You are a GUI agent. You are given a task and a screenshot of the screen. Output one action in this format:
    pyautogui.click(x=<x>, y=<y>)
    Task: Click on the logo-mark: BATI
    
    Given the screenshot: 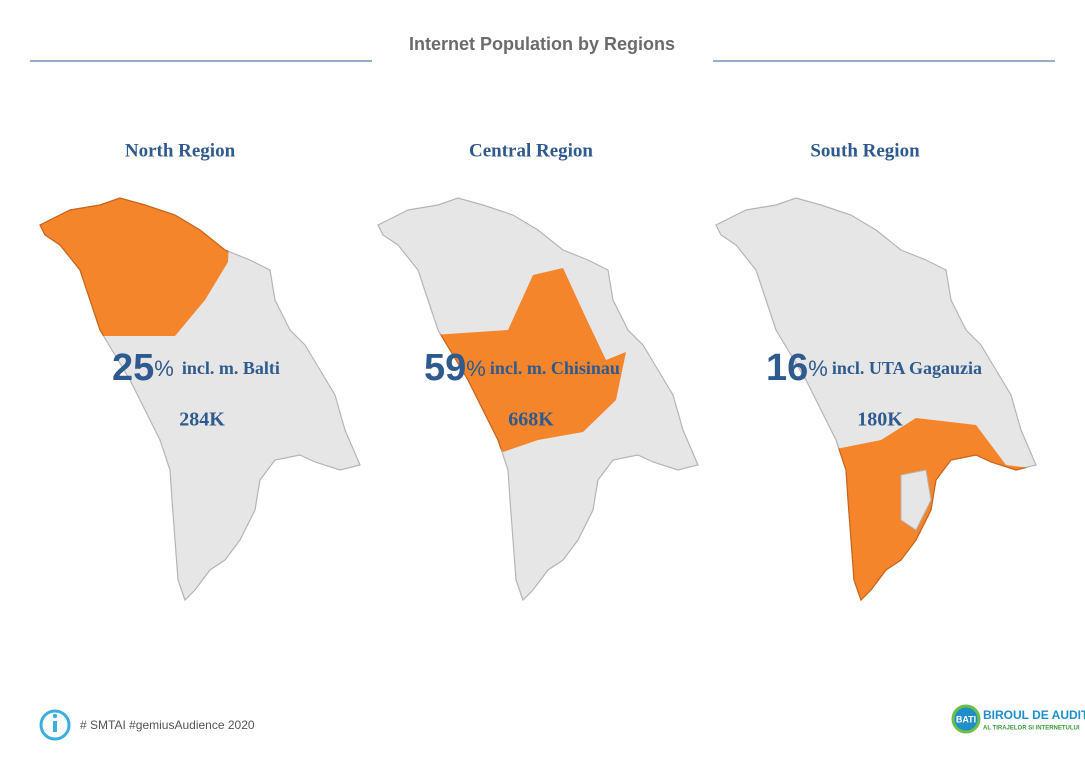 What is the action you would take?
    pyautogui.click(x=966, y=719)
    